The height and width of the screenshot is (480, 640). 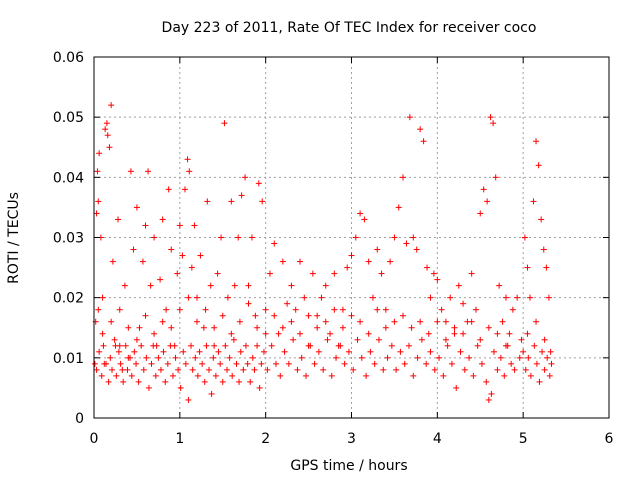 I want to click on y-tick-label: 0, so click(x=79, y=419).